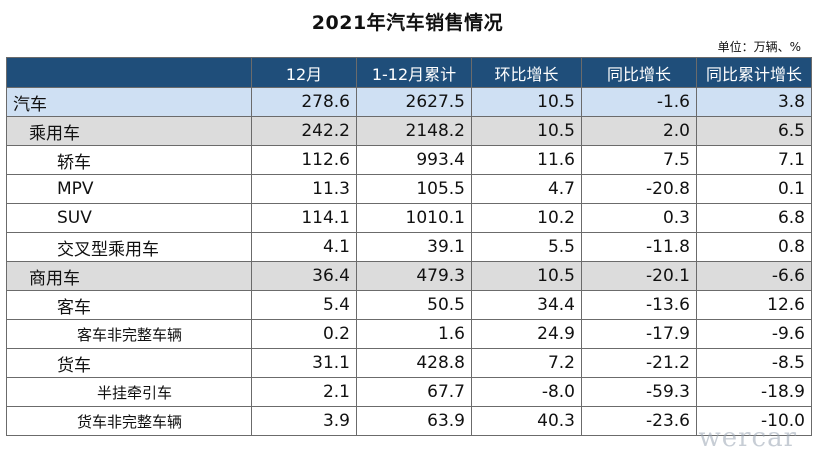 The height and width of the screenshot is (461, 815). I want to click on cell-december: 11.3, so click(304, 189).